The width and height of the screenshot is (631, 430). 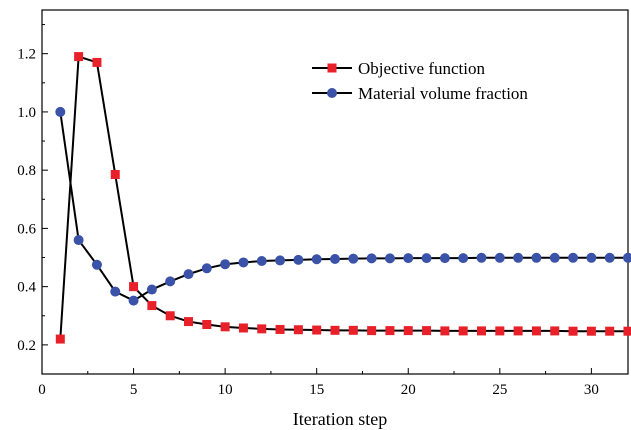 What do you see at coordinates (225, 390) in the screenshot?
I see `x-tick-label: 10` at bounding box center [225, 390].